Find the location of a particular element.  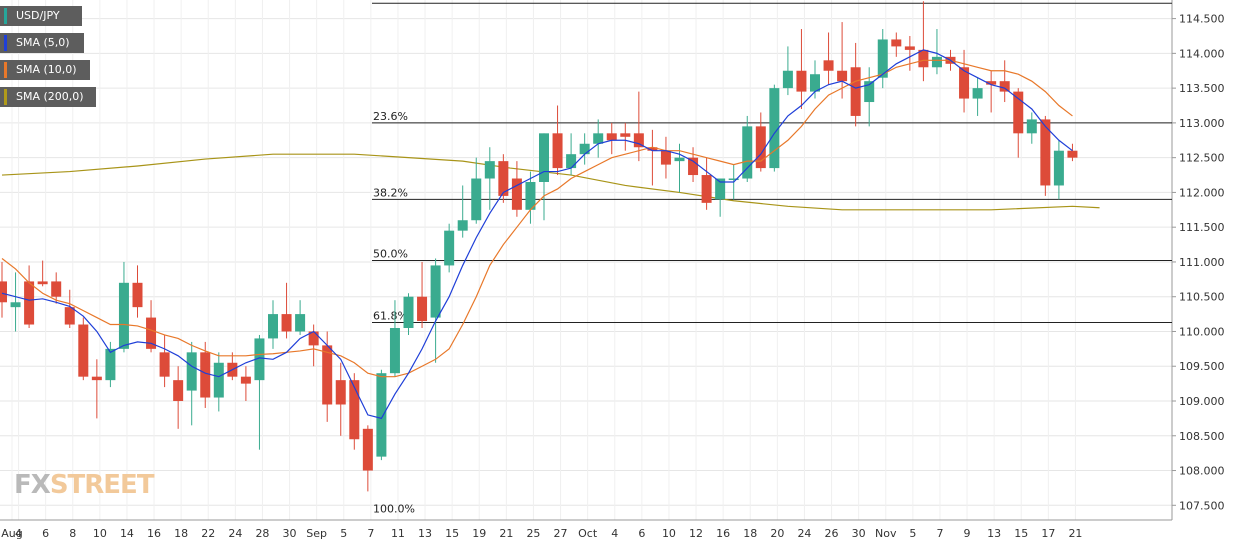

x-tick-label: 27 is located at coordinates (561, 533).